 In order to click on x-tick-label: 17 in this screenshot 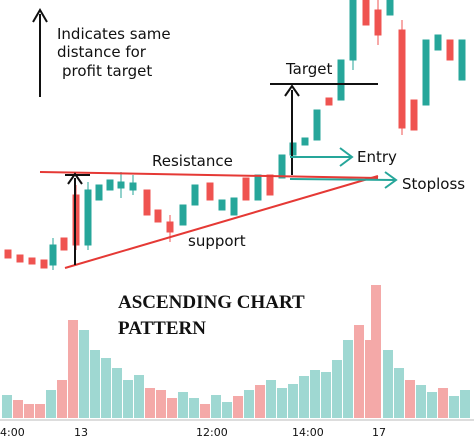, I will do `click(379, 432)`.